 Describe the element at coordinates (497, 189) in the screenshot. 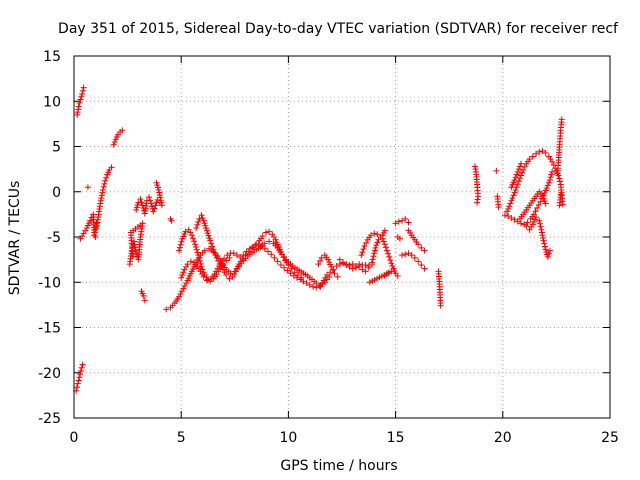

I see `series-seg29` at that location.